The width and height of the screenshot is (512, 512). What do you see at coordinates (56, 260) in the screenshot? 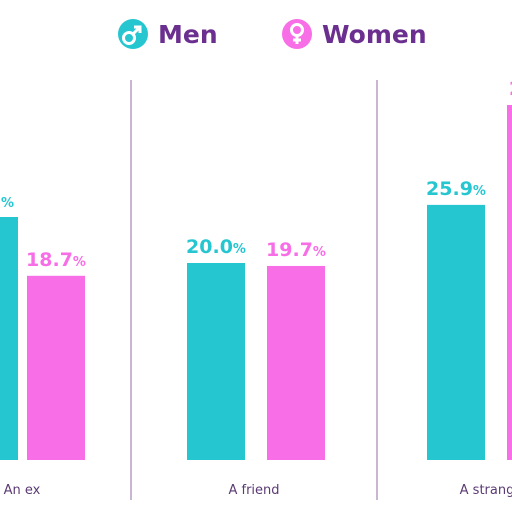
I see `bar-value-label-women-1: 18.7%` at bounding box center [56, 260].